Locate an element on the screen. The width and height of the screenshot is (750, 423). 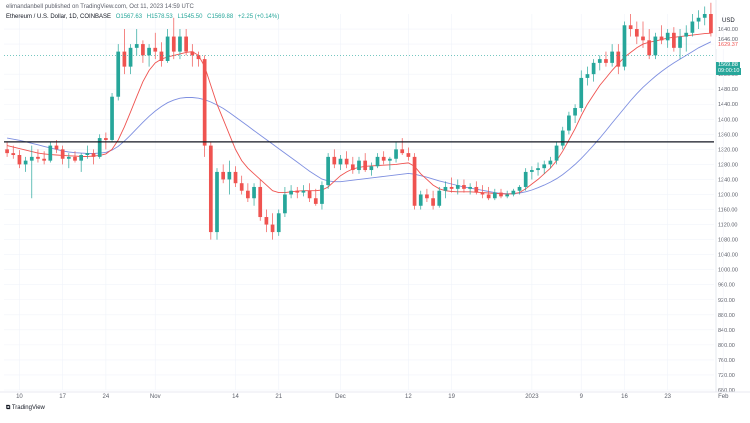
time-tick-label: 2023 is located at coordinates (532, 397).